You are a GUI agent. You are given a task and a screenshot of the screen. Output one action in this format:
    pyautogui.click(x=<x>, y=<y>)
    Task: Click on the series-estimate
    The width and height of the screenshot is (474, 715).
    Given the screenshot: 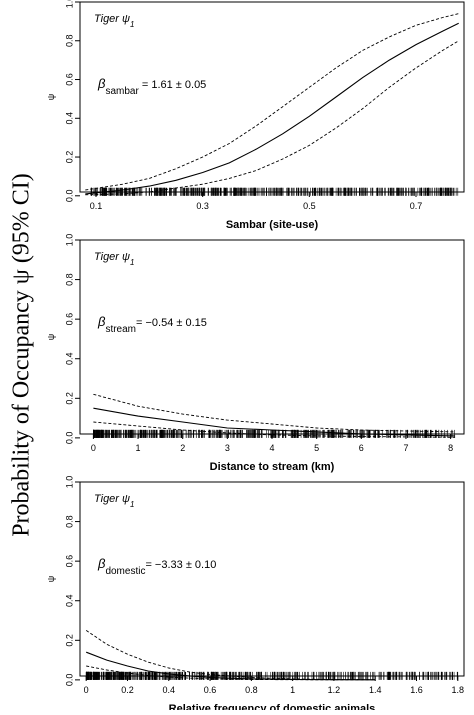 What is the action you would take?
    pyautogui.click(x=274, y=422)
    